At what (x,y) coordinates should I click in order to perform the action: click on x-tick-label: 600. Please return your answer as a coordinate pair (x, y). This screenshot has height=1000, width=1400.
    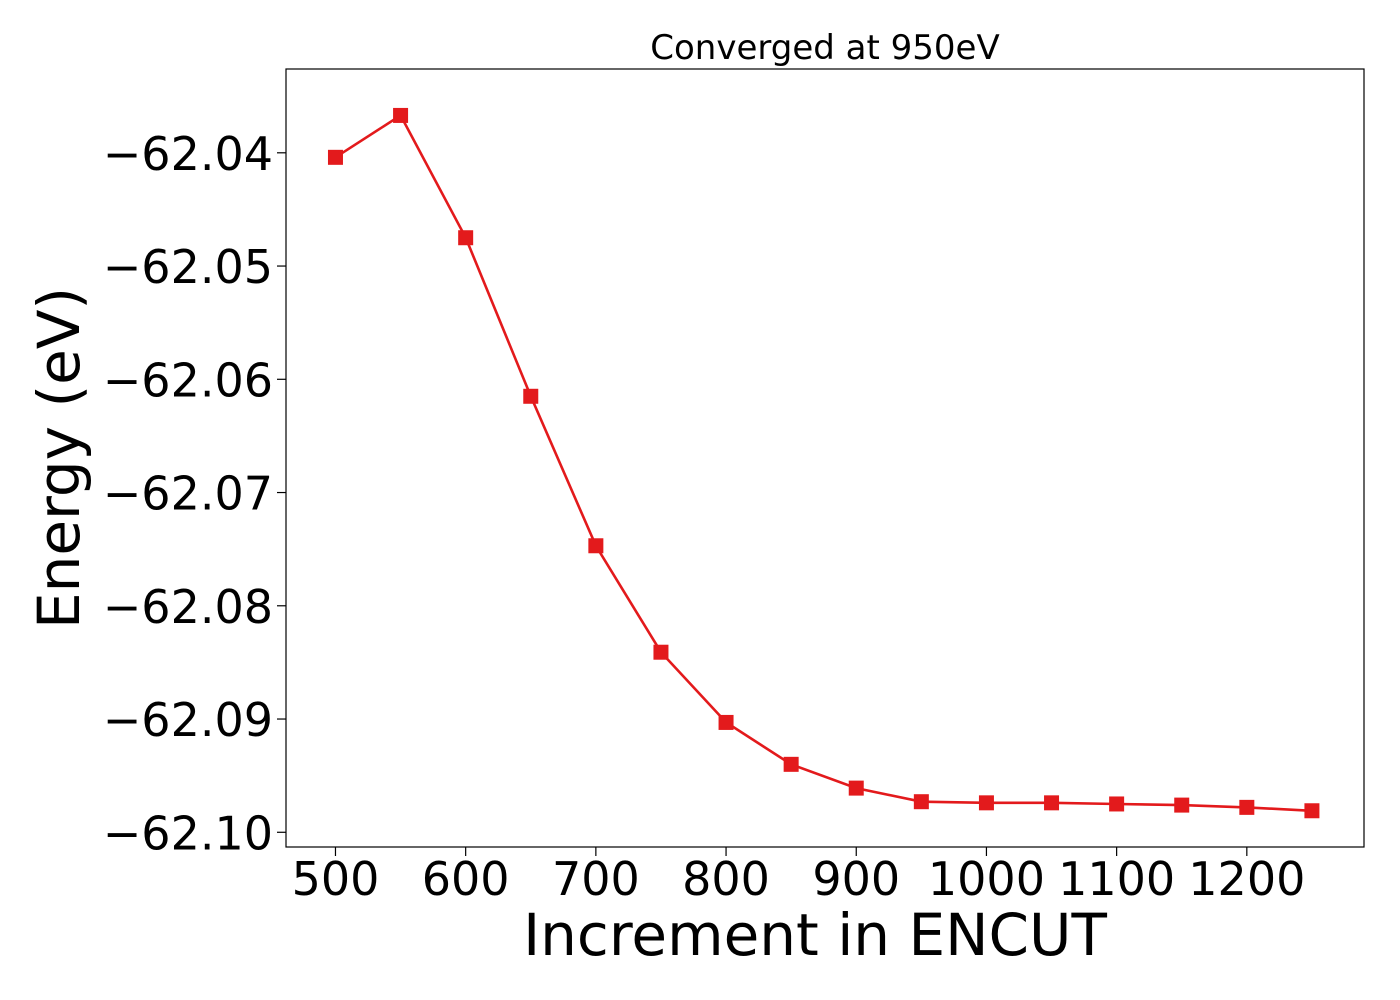
    Looking at the image, I should click on (466, 879).